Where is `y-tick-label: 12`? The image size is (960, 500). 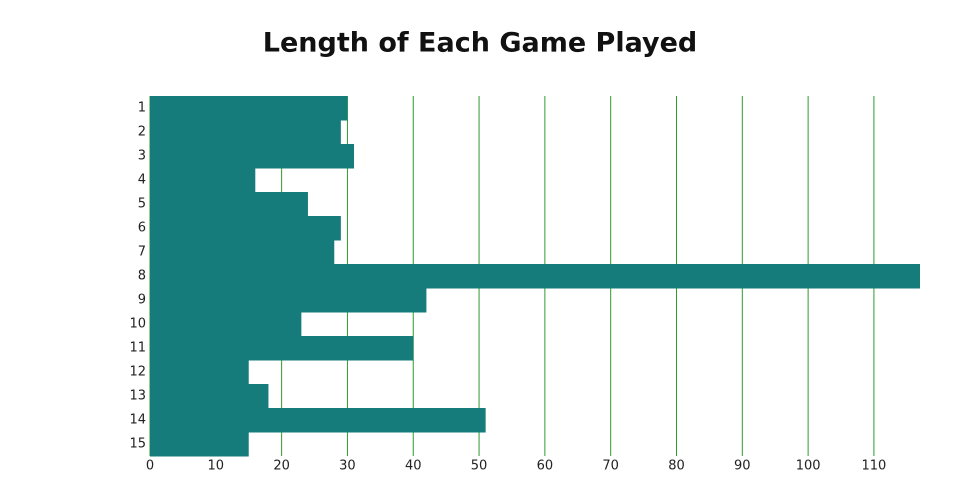 y-tick-label: 12 is located at coordinates (137, 372).